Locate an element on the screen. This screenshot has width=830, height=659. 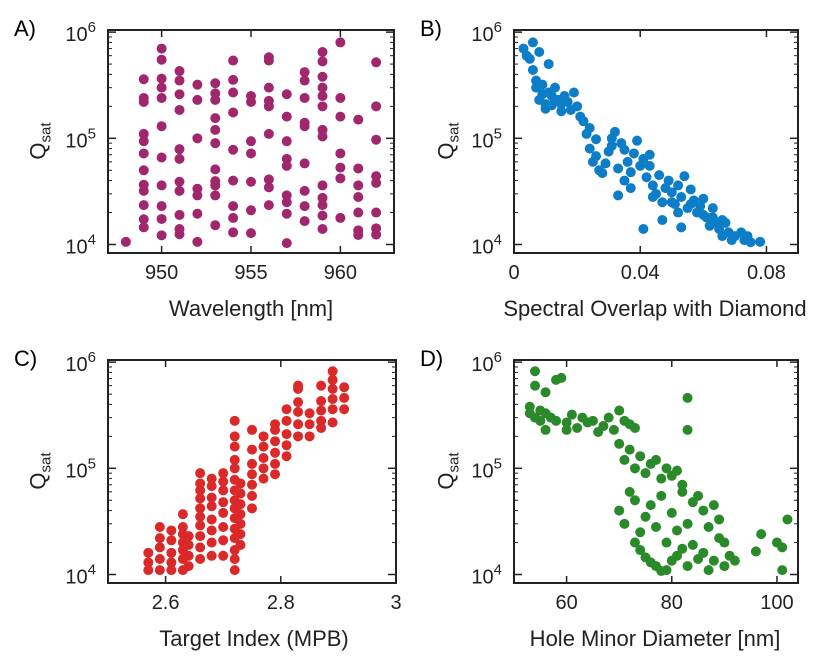
axes-frame-d is located at coordinates (656, 471).